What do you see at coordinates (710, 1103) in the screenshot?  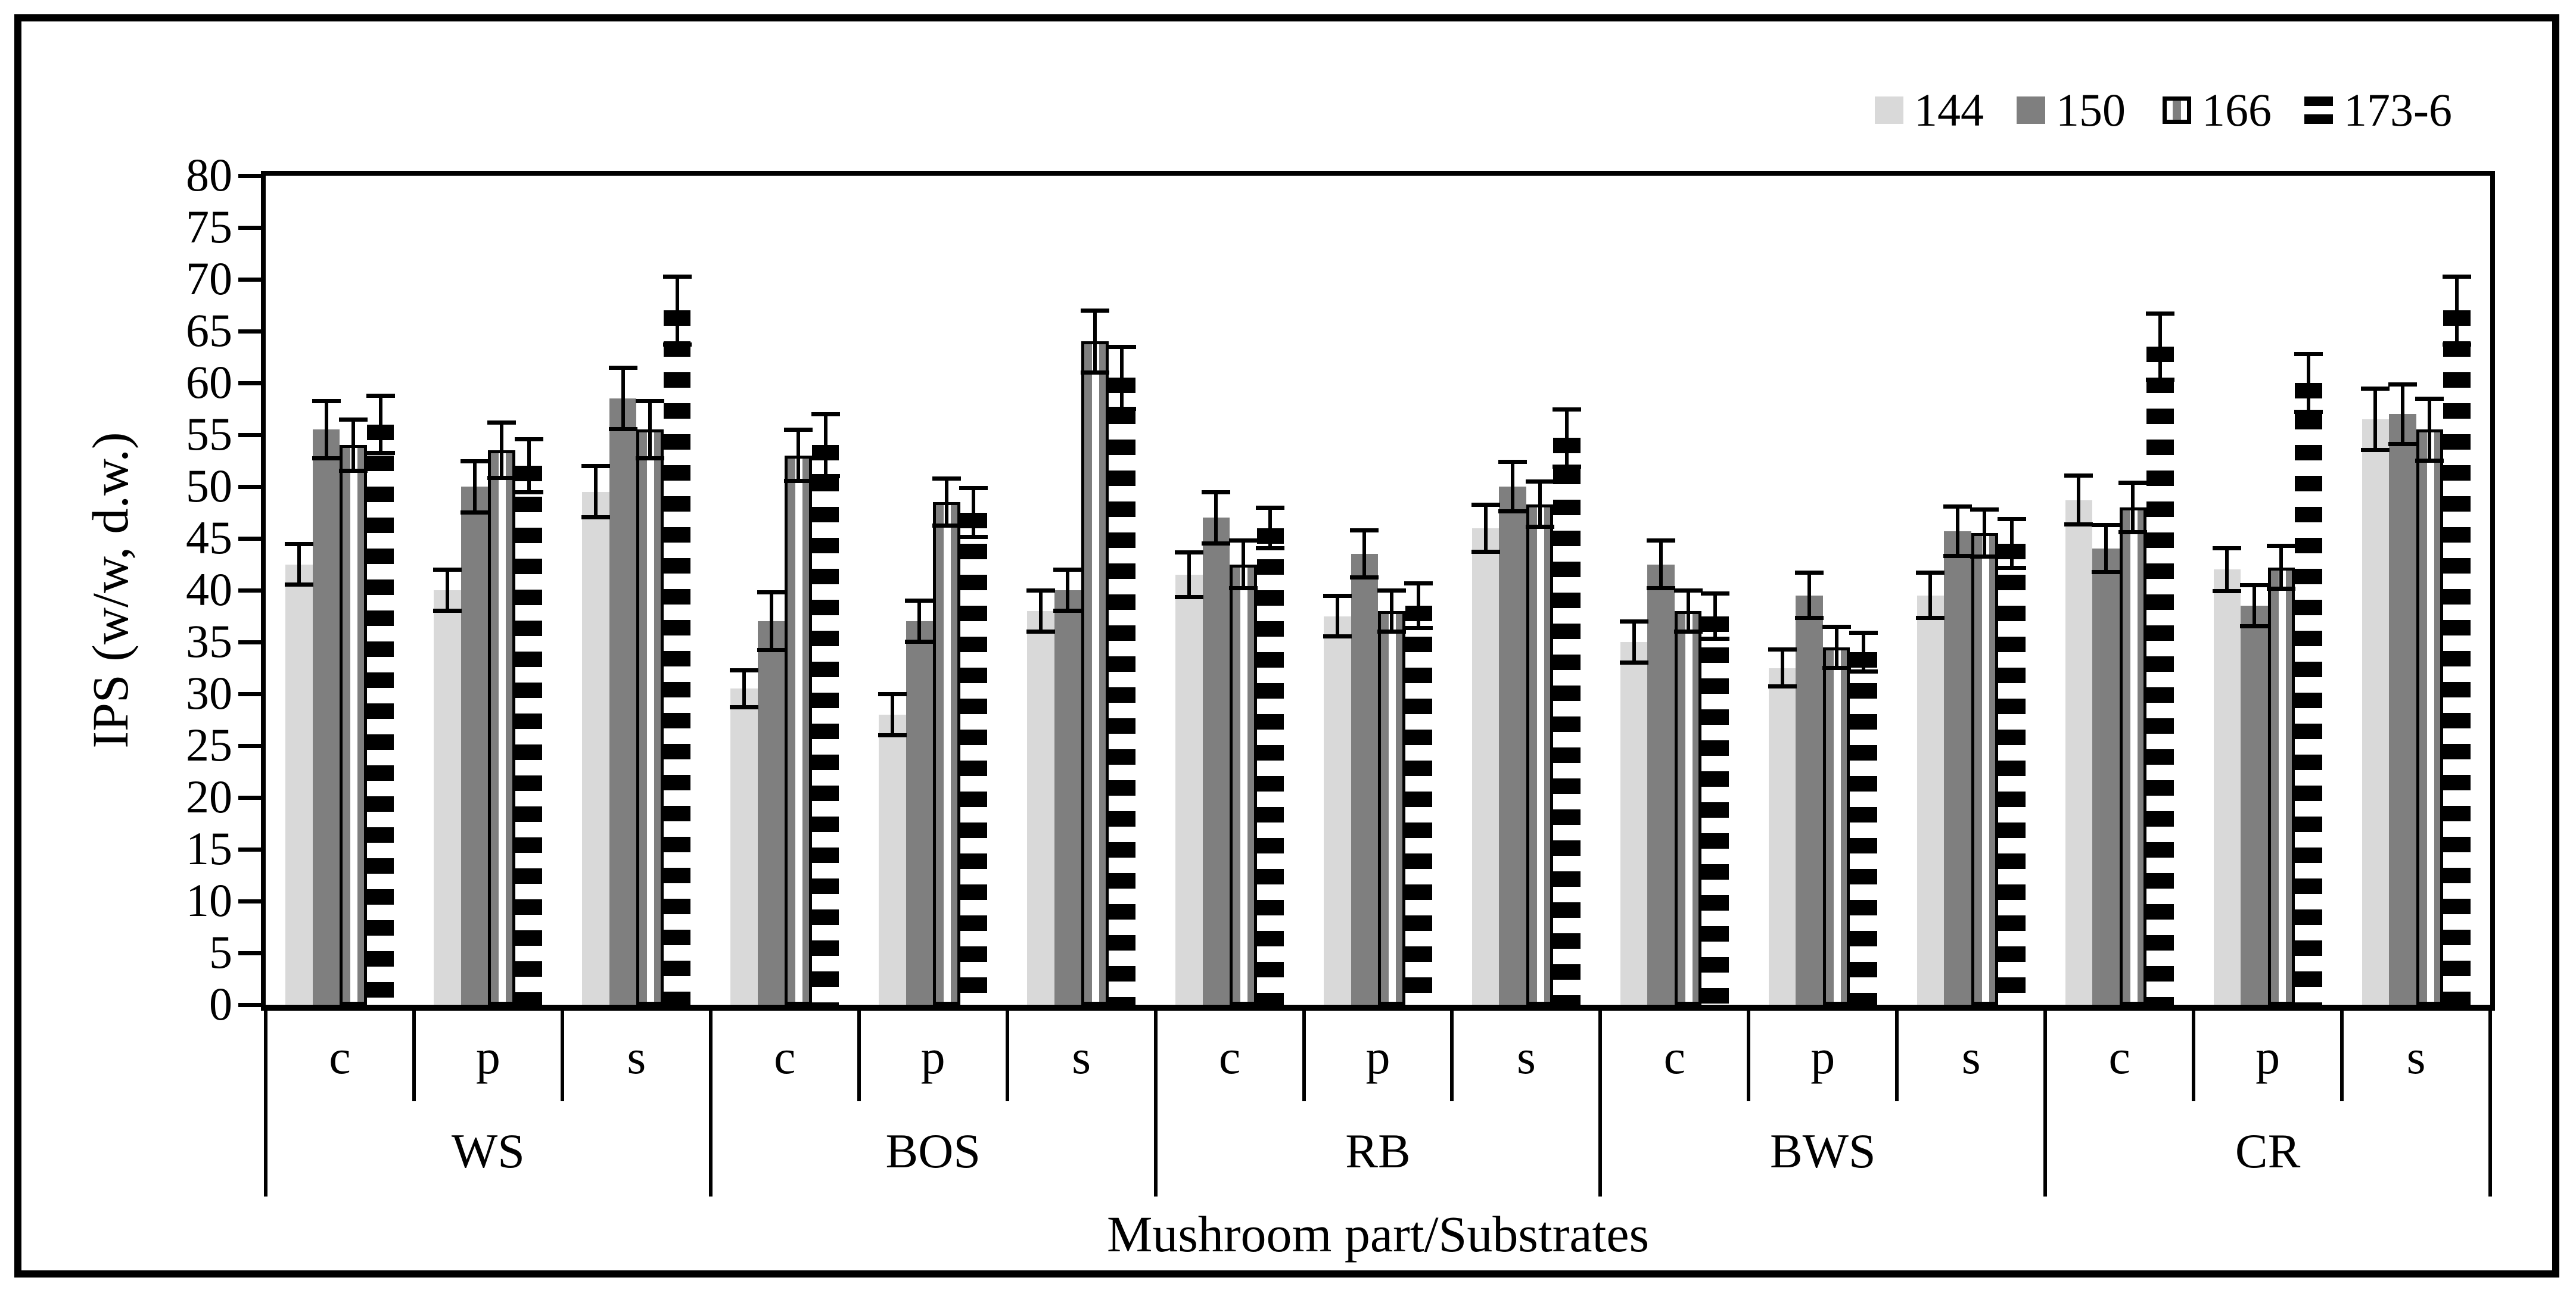 I see `substrate-separator` at bounding box center [710, 1103].